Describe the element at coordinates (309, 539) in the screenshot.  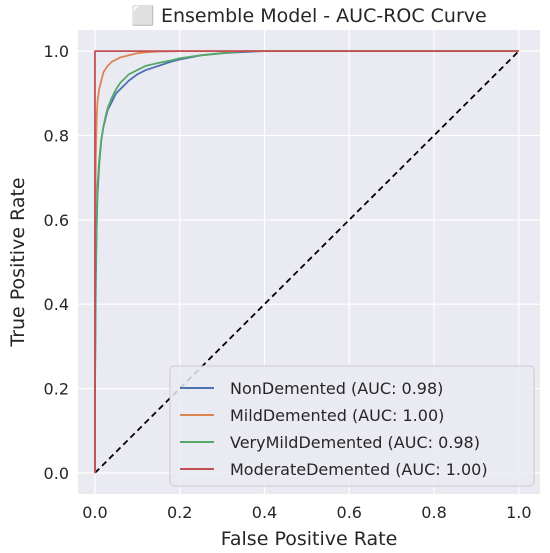
I see `x-axis-label: False Positive Rate` at that location.